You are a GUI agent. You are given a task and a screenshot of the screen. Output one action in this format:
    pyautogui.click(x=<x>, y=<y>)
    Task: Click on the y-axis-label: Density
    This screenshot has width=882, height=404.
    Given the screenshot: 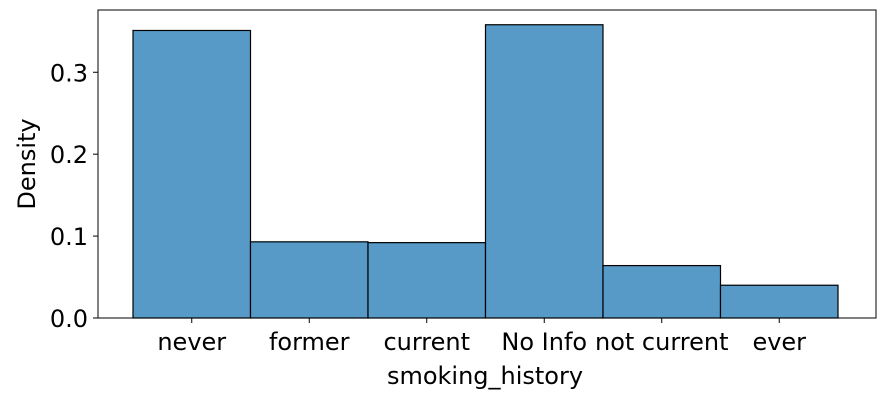 What is the action you would take?
    pyautogui.click(x=27, y=163)
    